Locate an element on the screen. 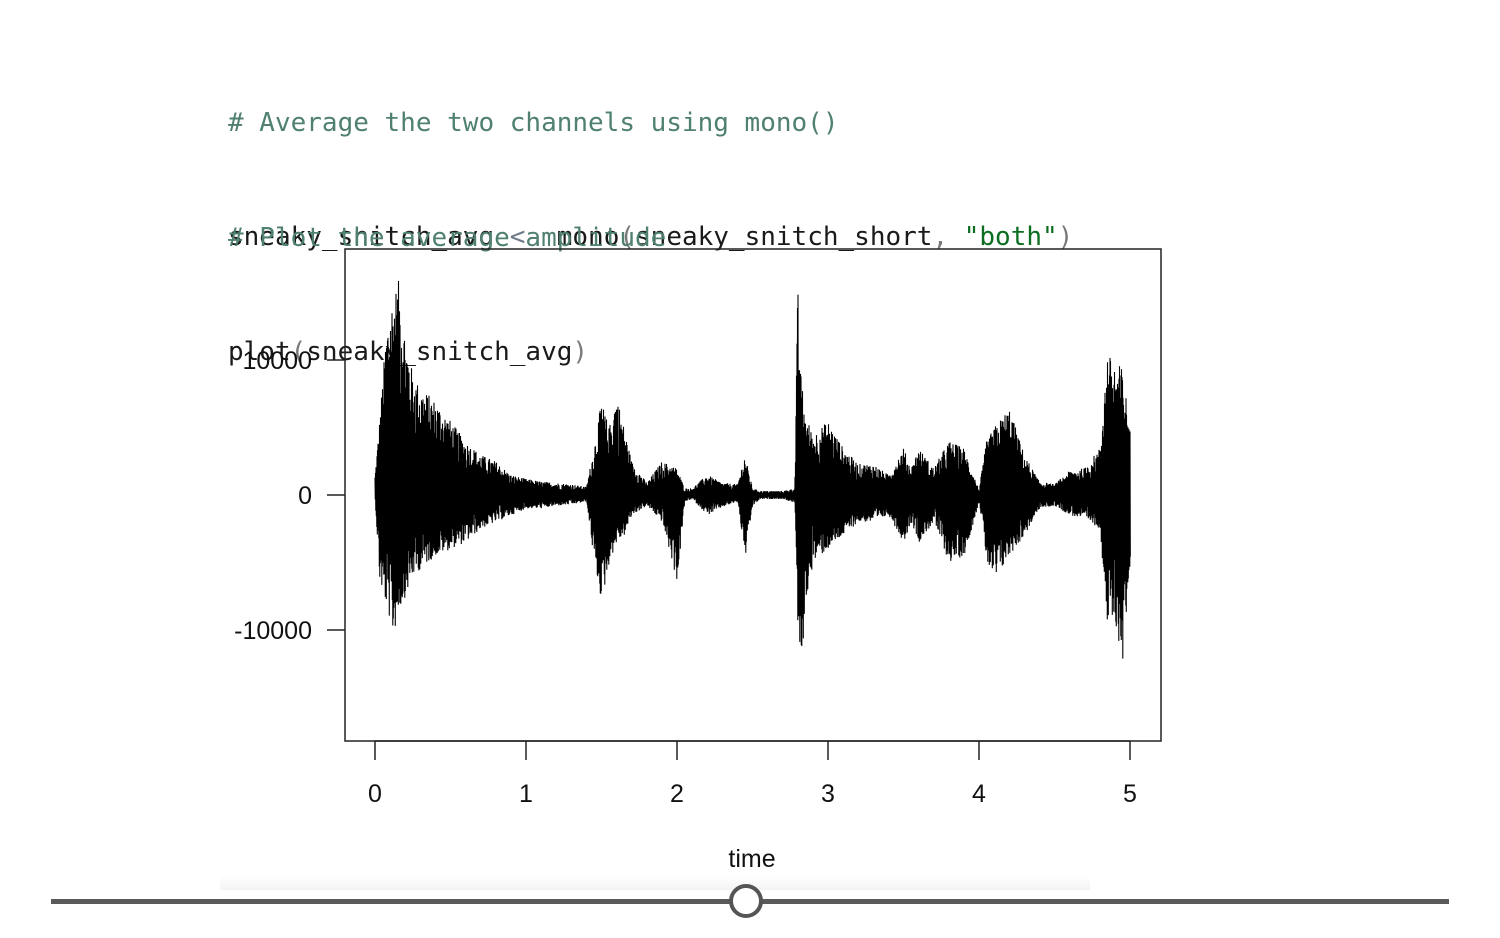 This screenshot has width=1500, height=938. code-string-both: "both" is located at coordinates (1010, 237).